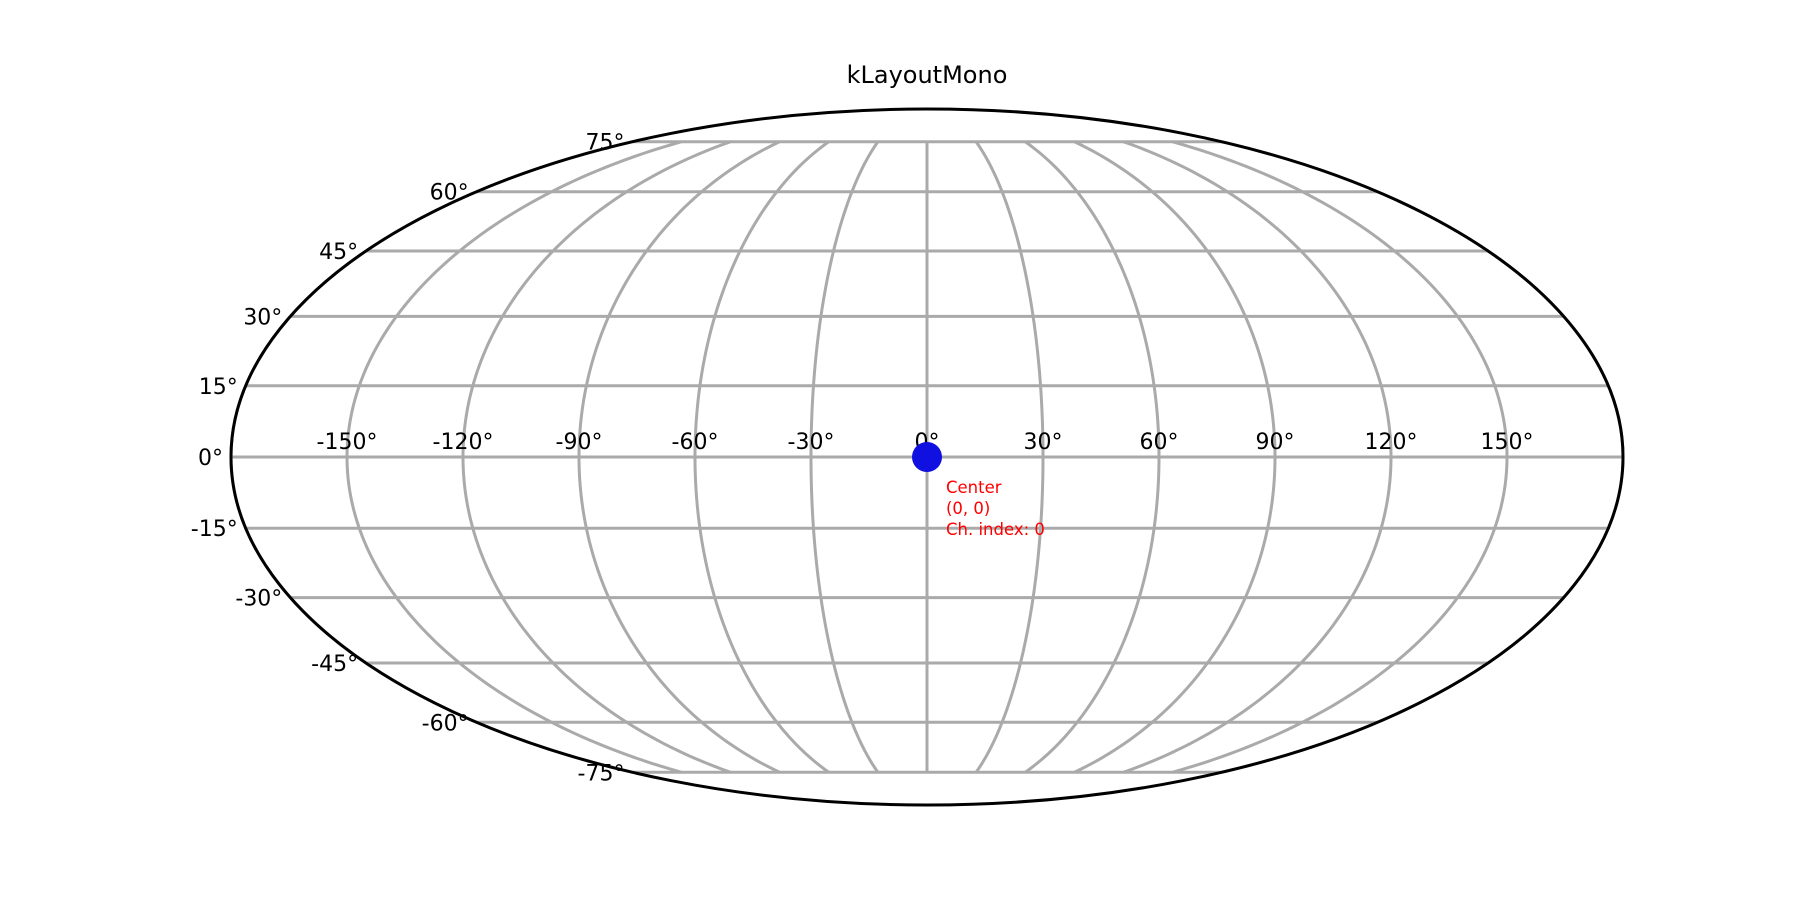  I want to click on data-points: Center (0, 0) Ch. index: 0, so click(978, 490).